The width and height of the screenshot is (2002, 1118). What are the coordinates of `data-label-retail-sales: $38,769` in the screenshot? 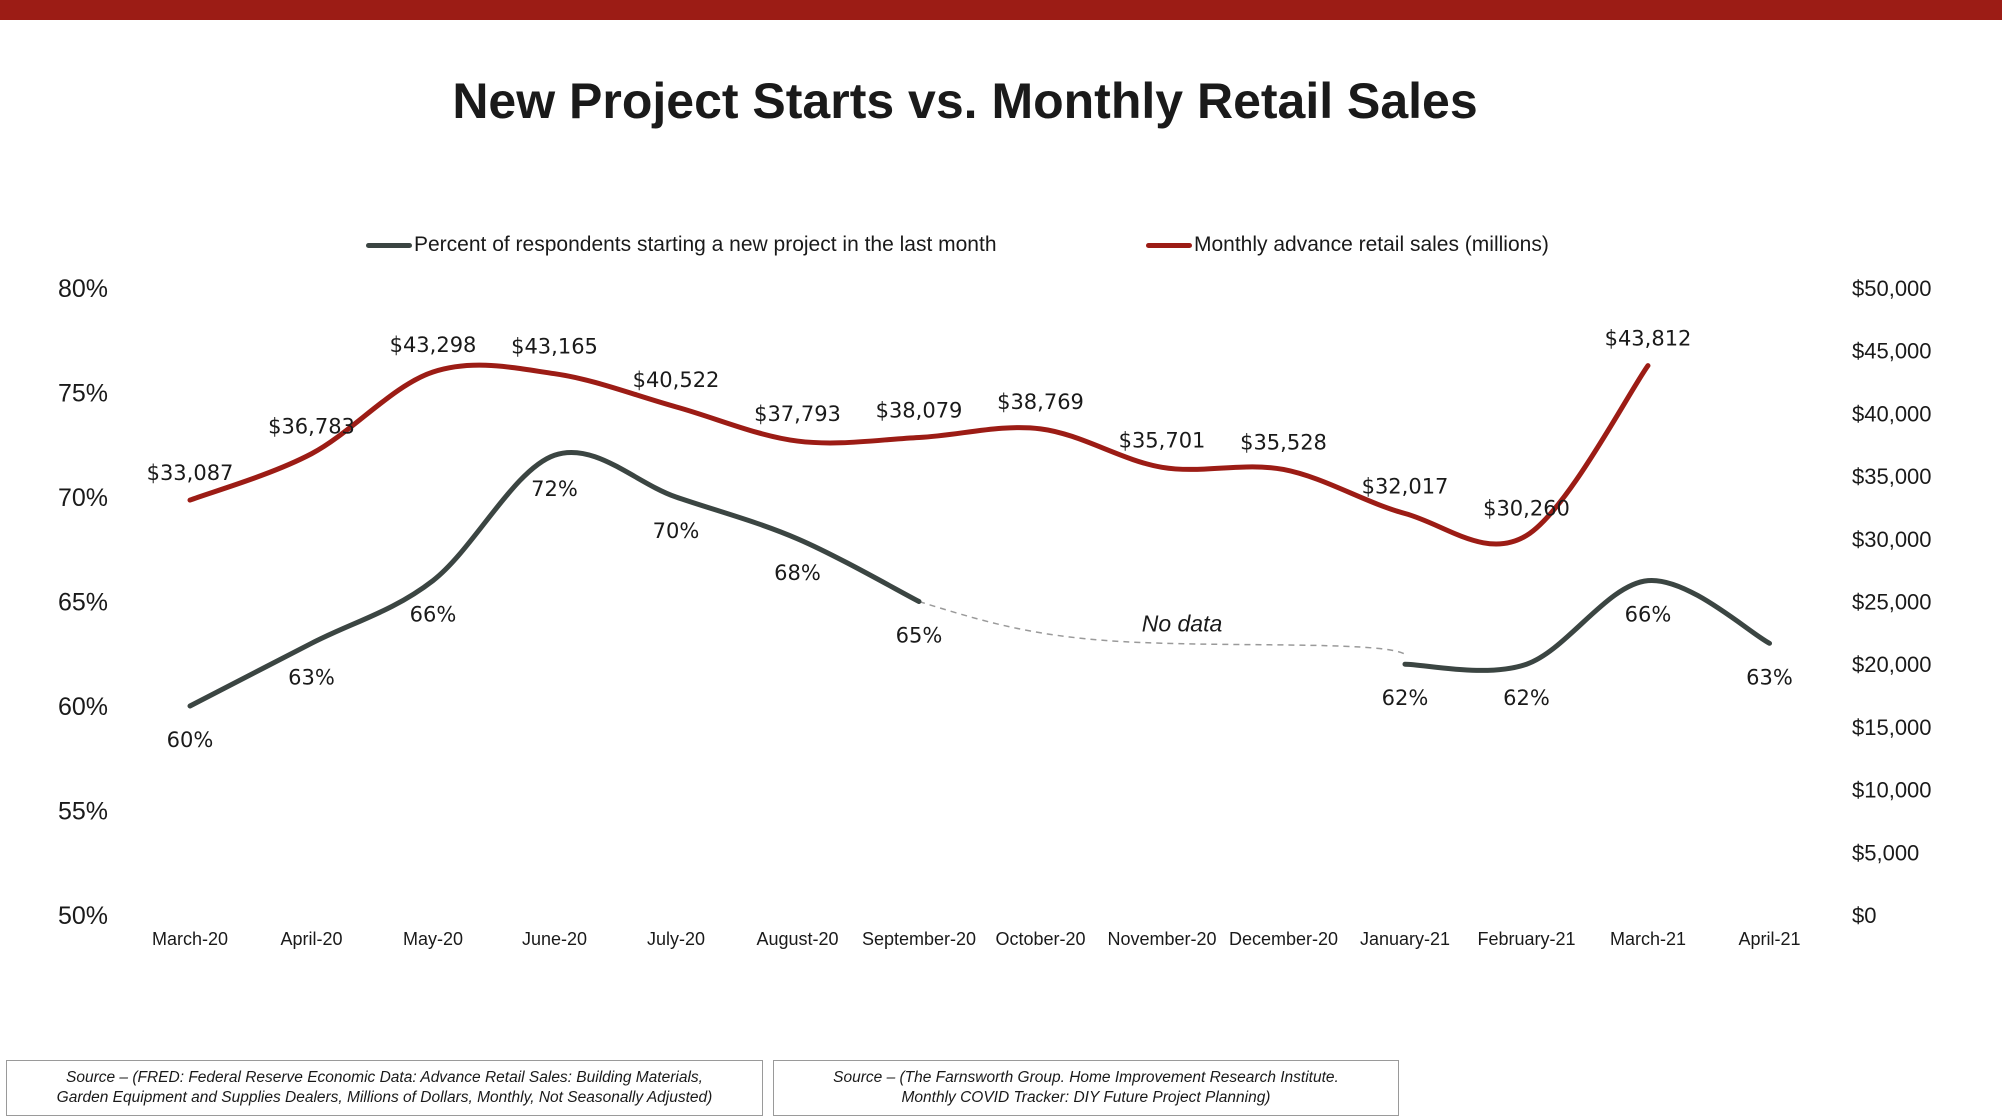 It's located at (1040, 402).